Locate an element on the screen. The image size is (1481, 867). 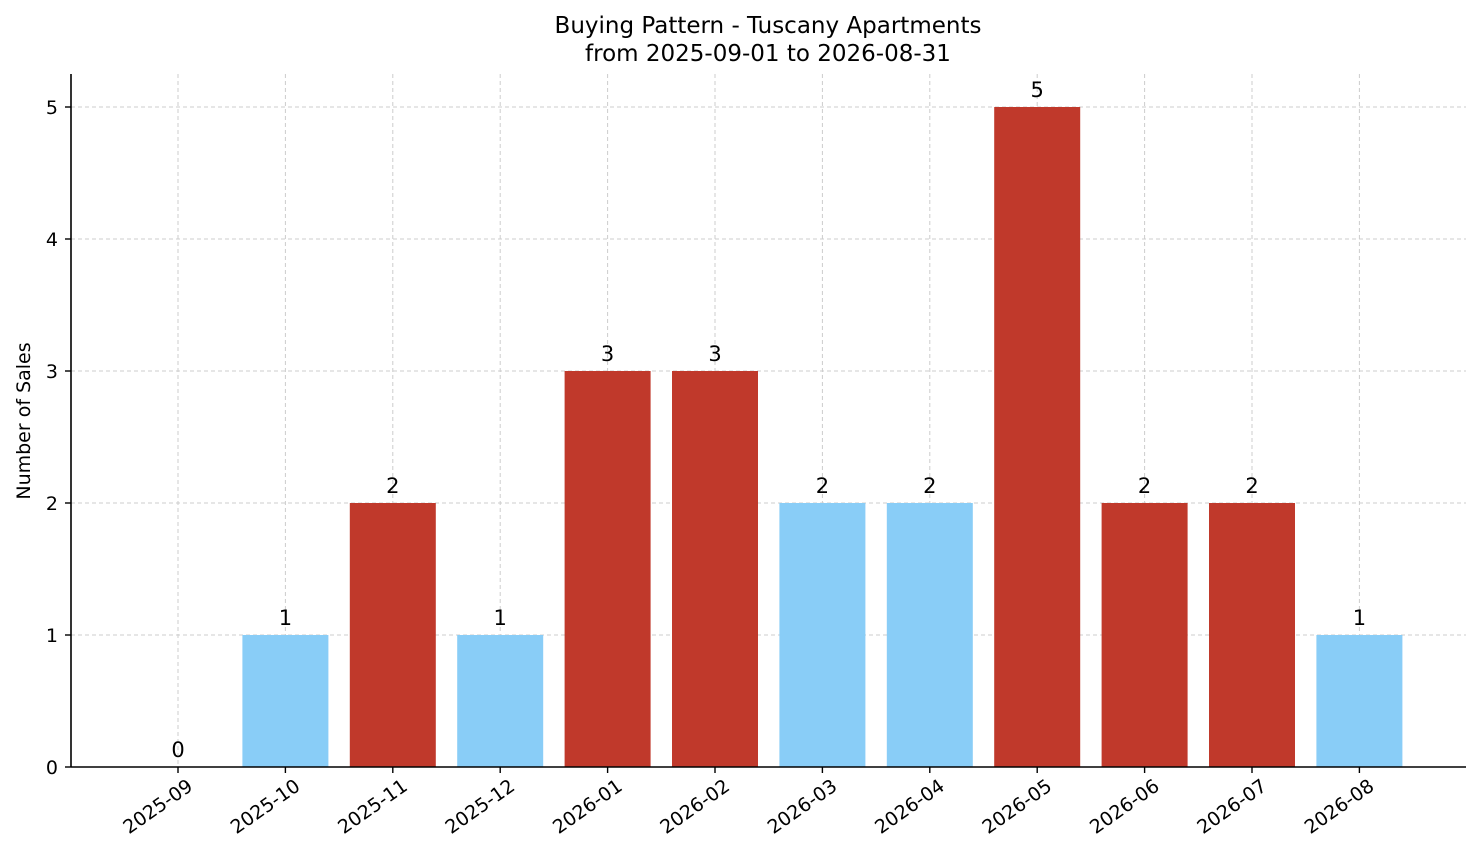
x-tick-label: 2025-09 is located at coordinates (158, 807).